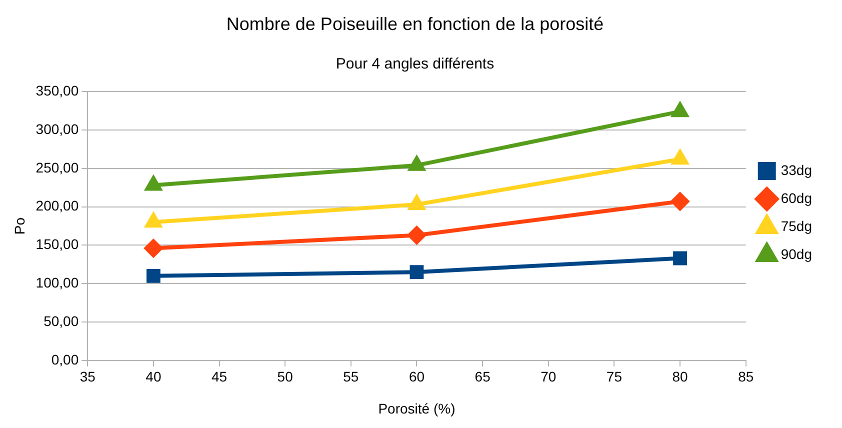 The height and width of the screenshot is (428, 842). What do you see at coordinates (680, 376) in the screenshot?
I see `x-tick-label: 80` at bounding box center [680, 376].